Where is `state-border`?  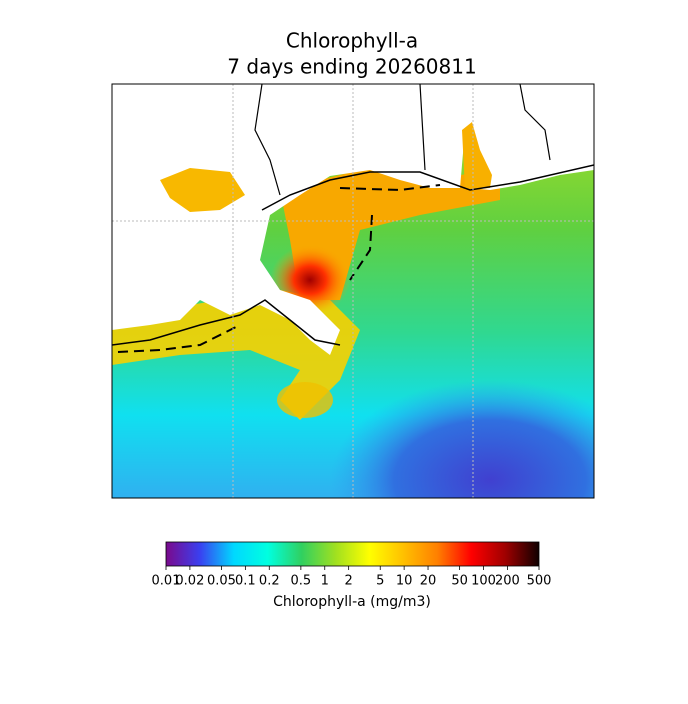
state-border is located at coordinates (402, 140).